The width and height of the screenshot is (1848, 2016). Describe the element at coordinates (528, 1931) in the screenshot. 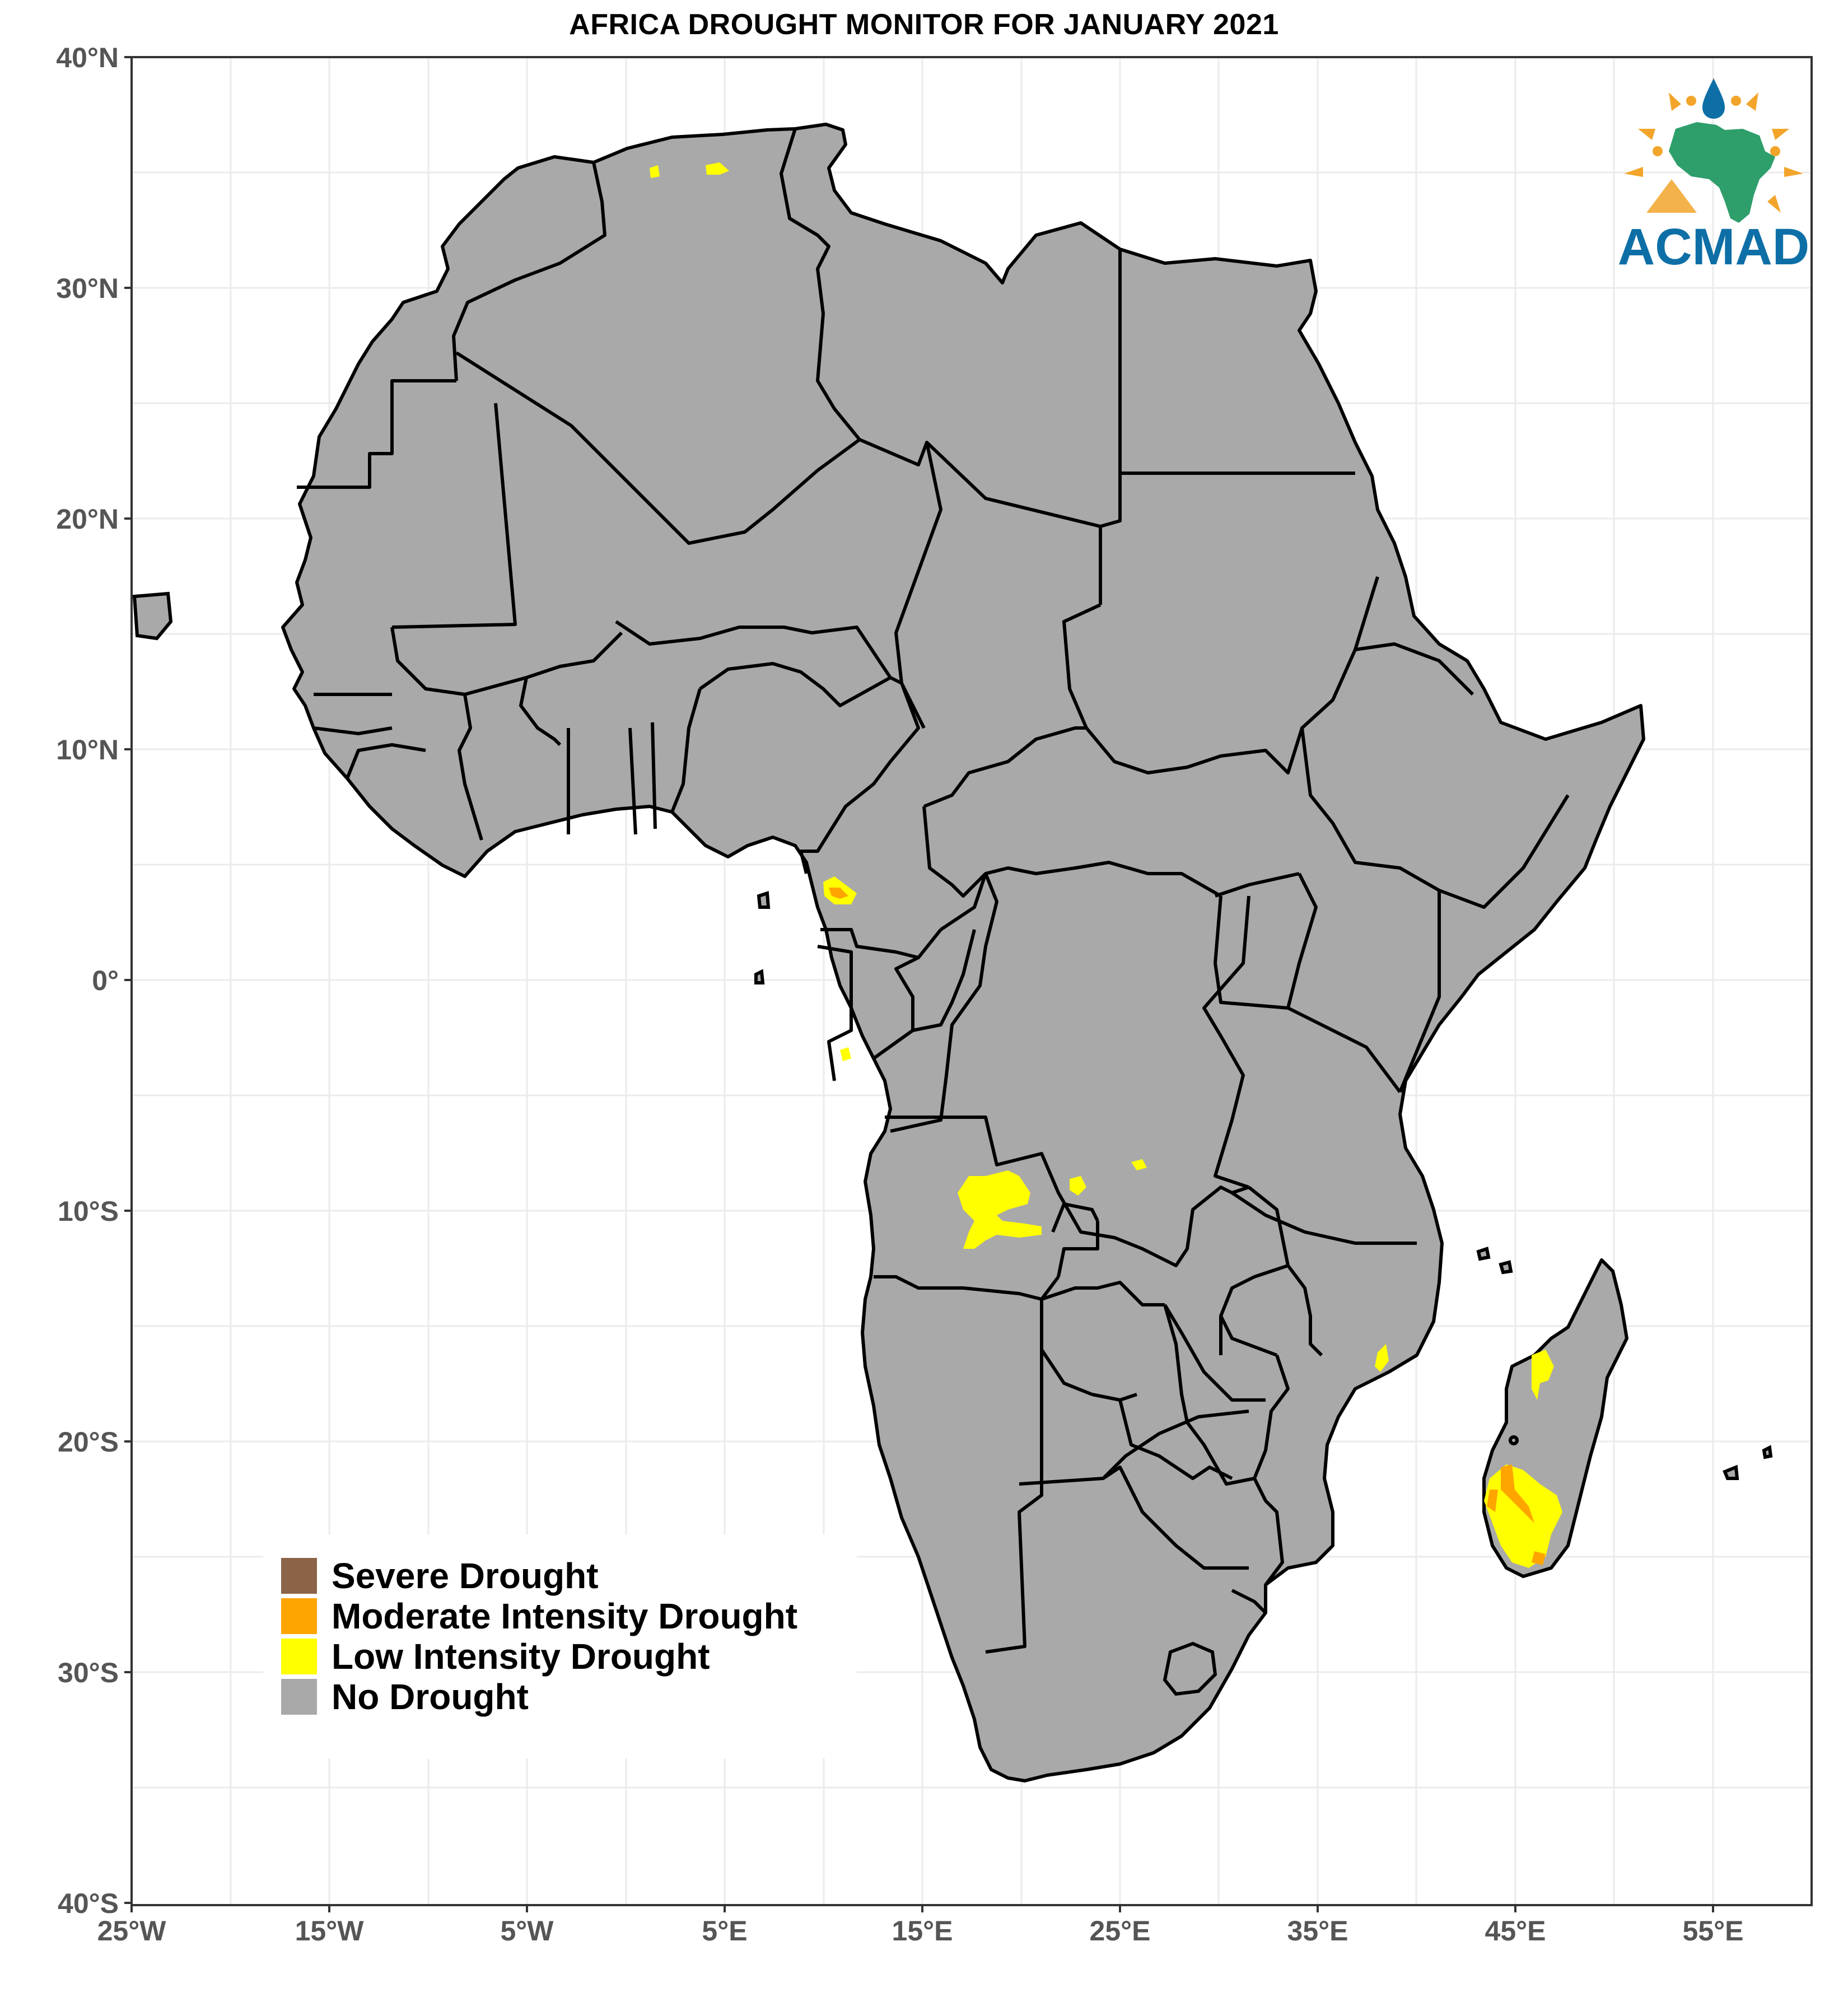

I see `x-tick-label: 5°W` at that location.